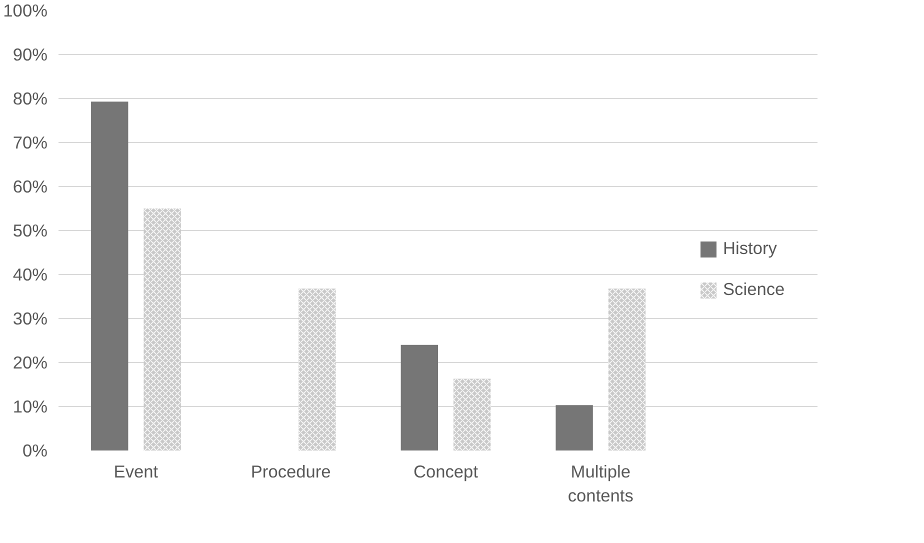  What do you see at coordinates (30, 98) in the screenshot?
I see `y-tick-label: 80%` at bounding box center [30, 98].